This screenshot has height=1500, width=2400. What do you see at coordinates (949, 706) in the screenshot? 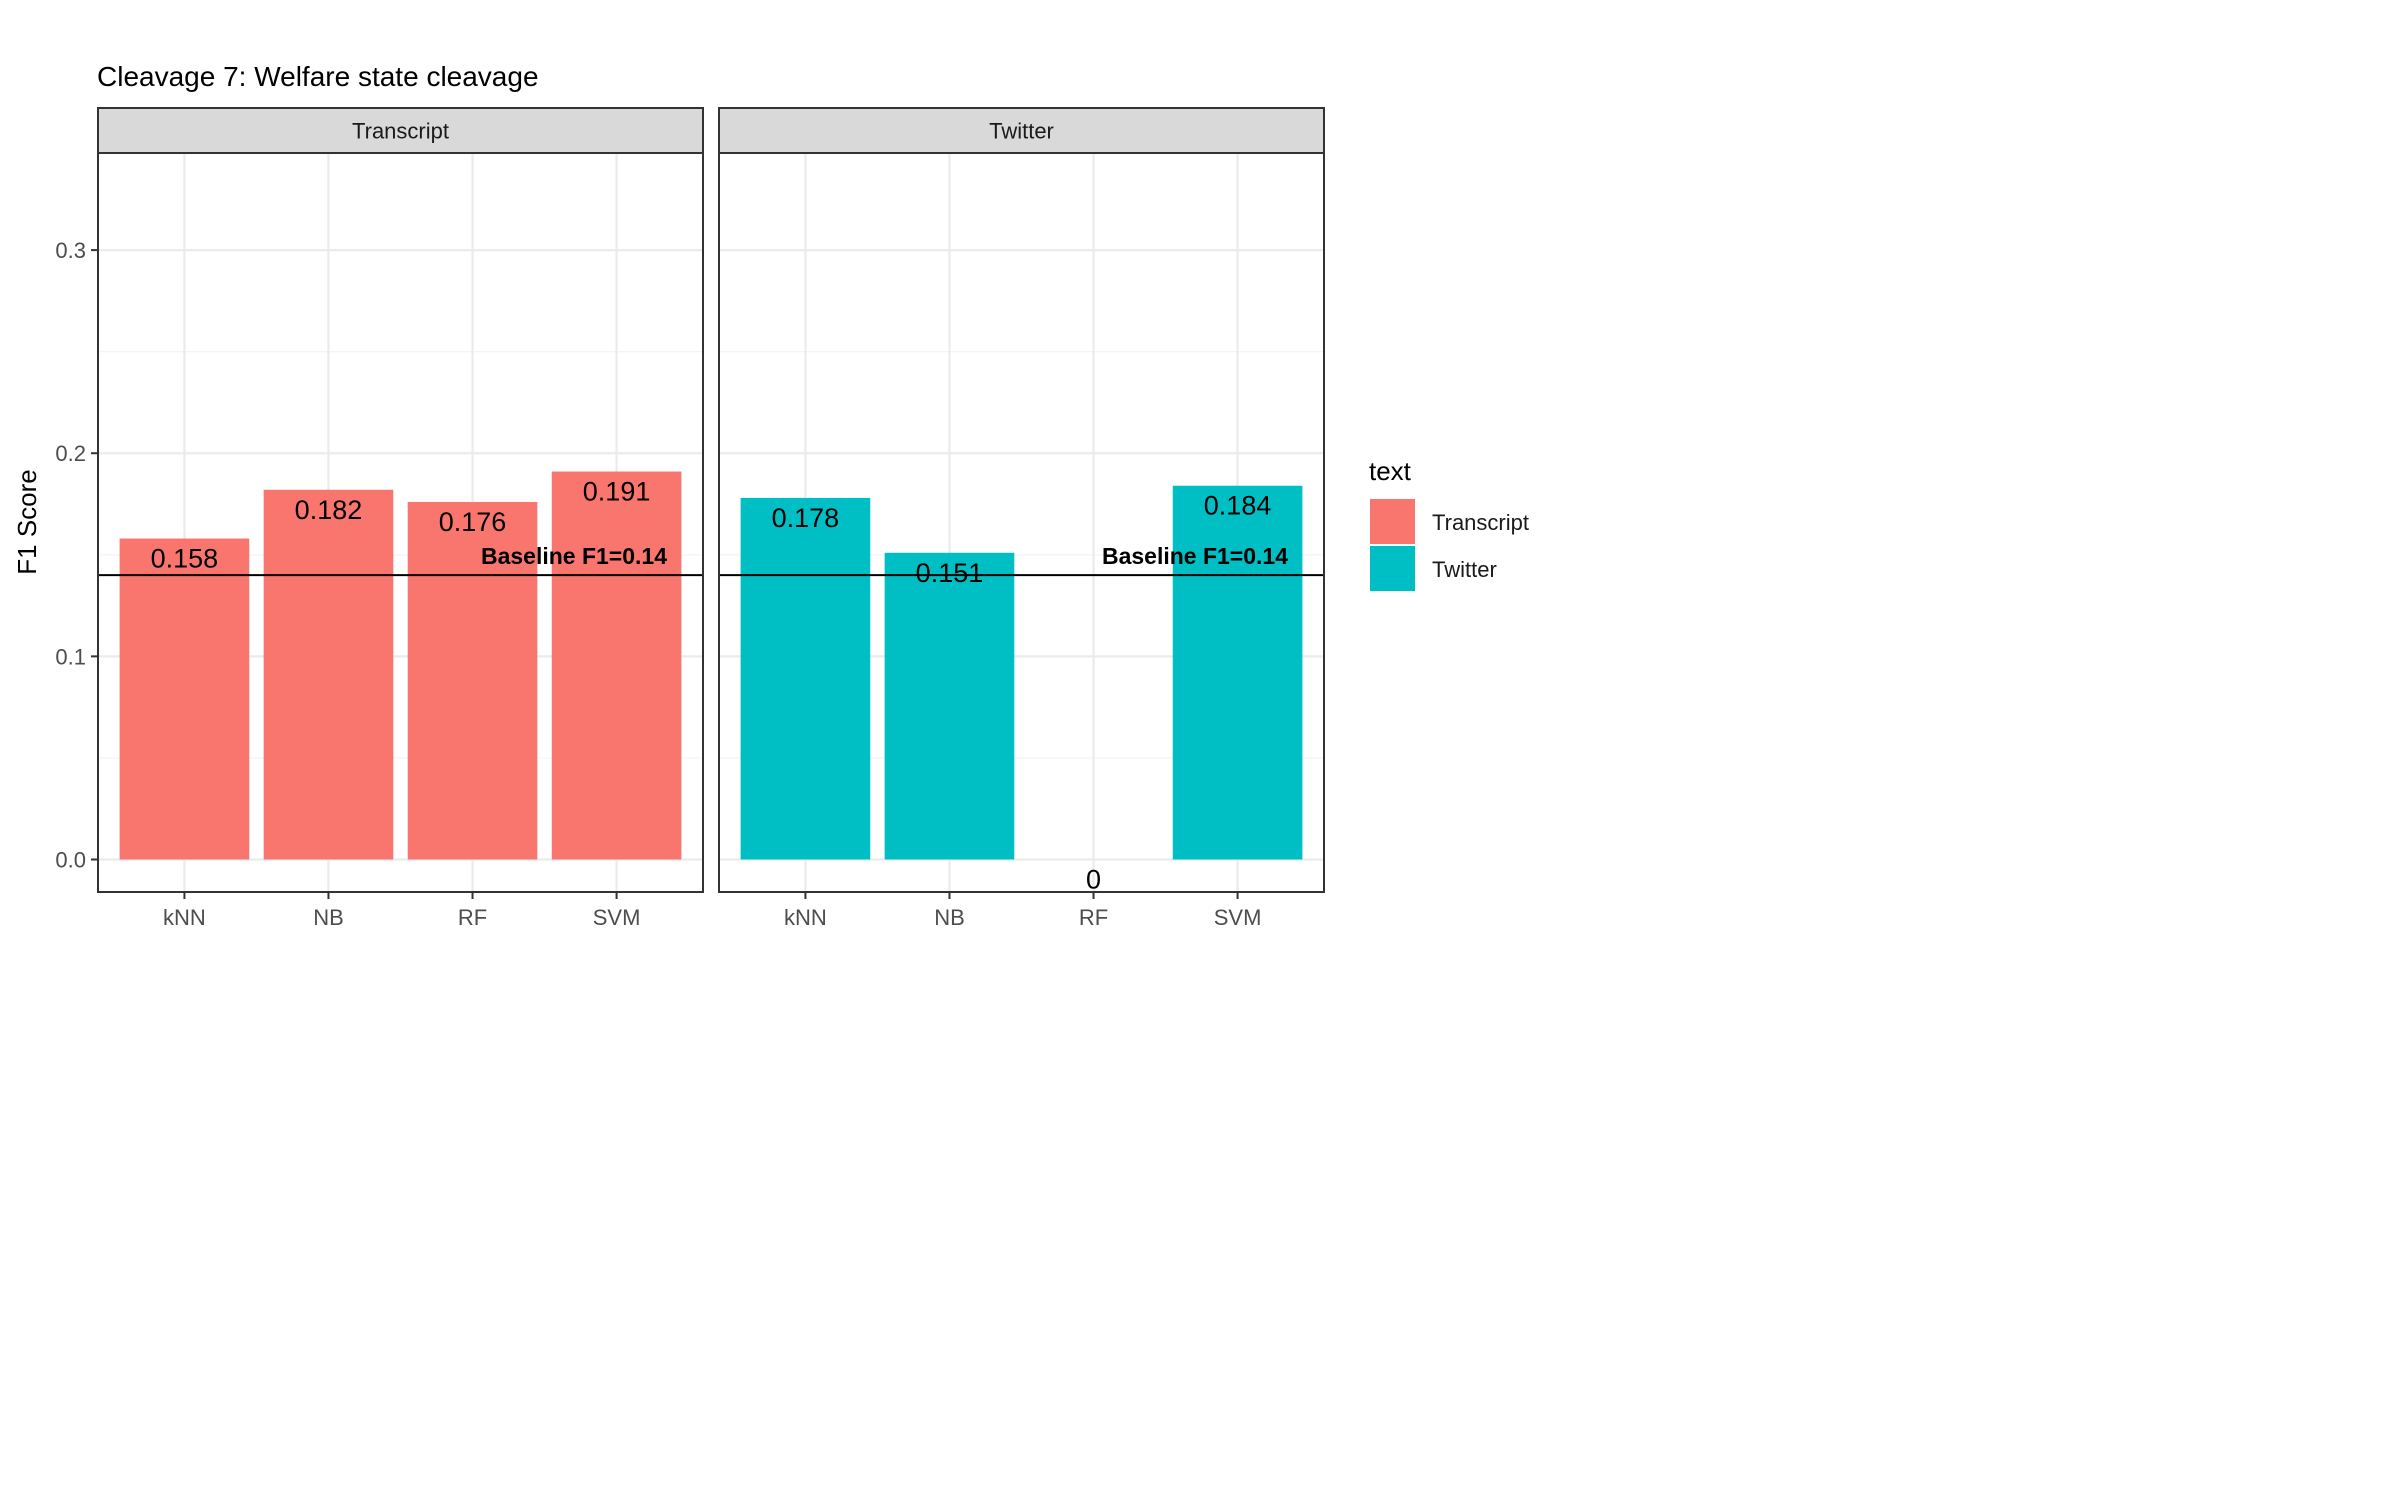
I see `bar-twitter-nb` at bounding box center [949, 706].